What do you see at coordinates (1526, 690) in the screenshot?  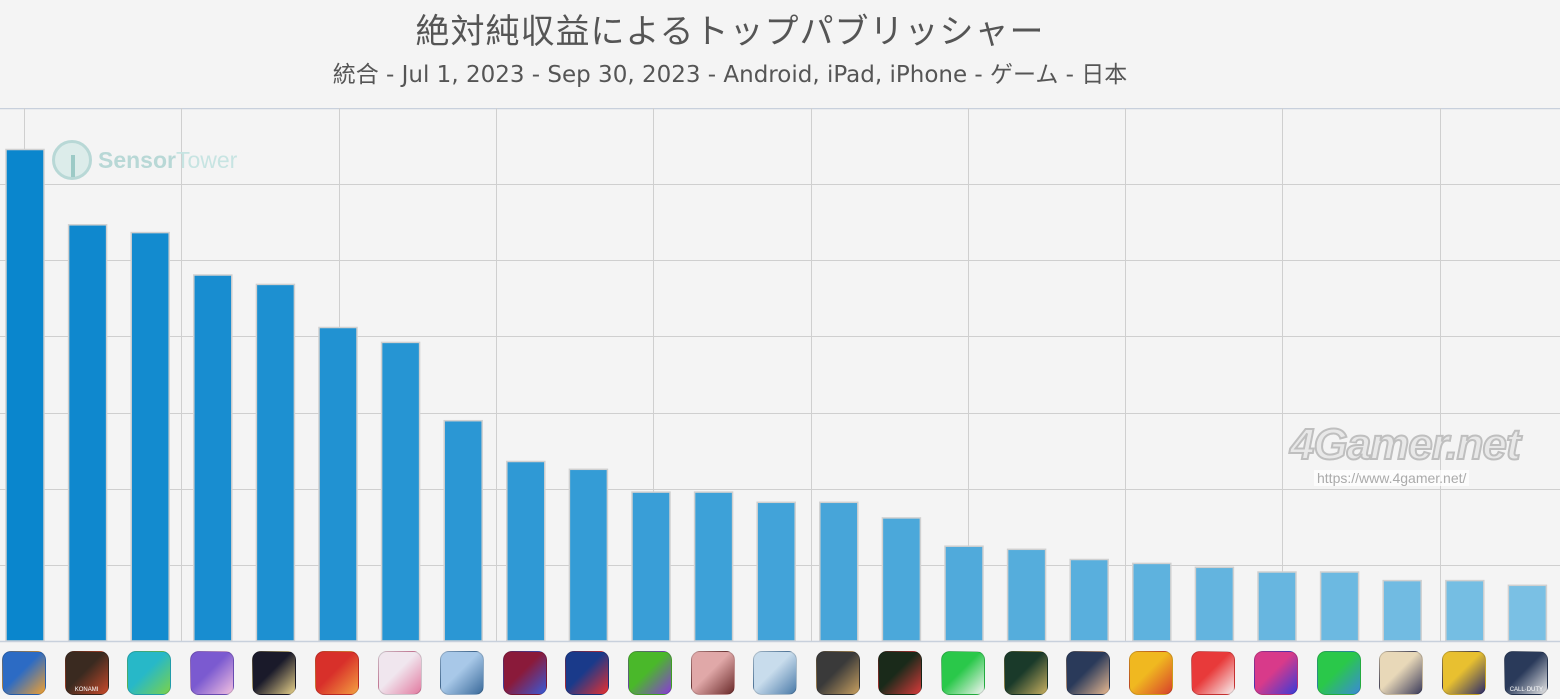 I see `icon-label: CALL·DUTY` at bounding box center [1526, 690].